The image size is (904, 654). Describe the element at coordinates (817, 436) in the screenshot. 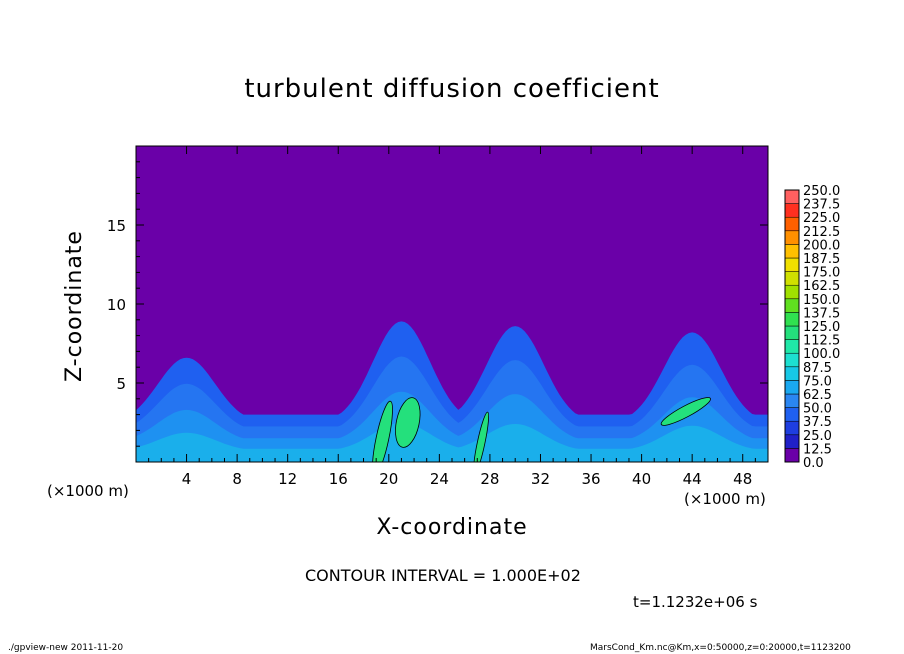

I see `colorbar-label: 25.0` at that location.